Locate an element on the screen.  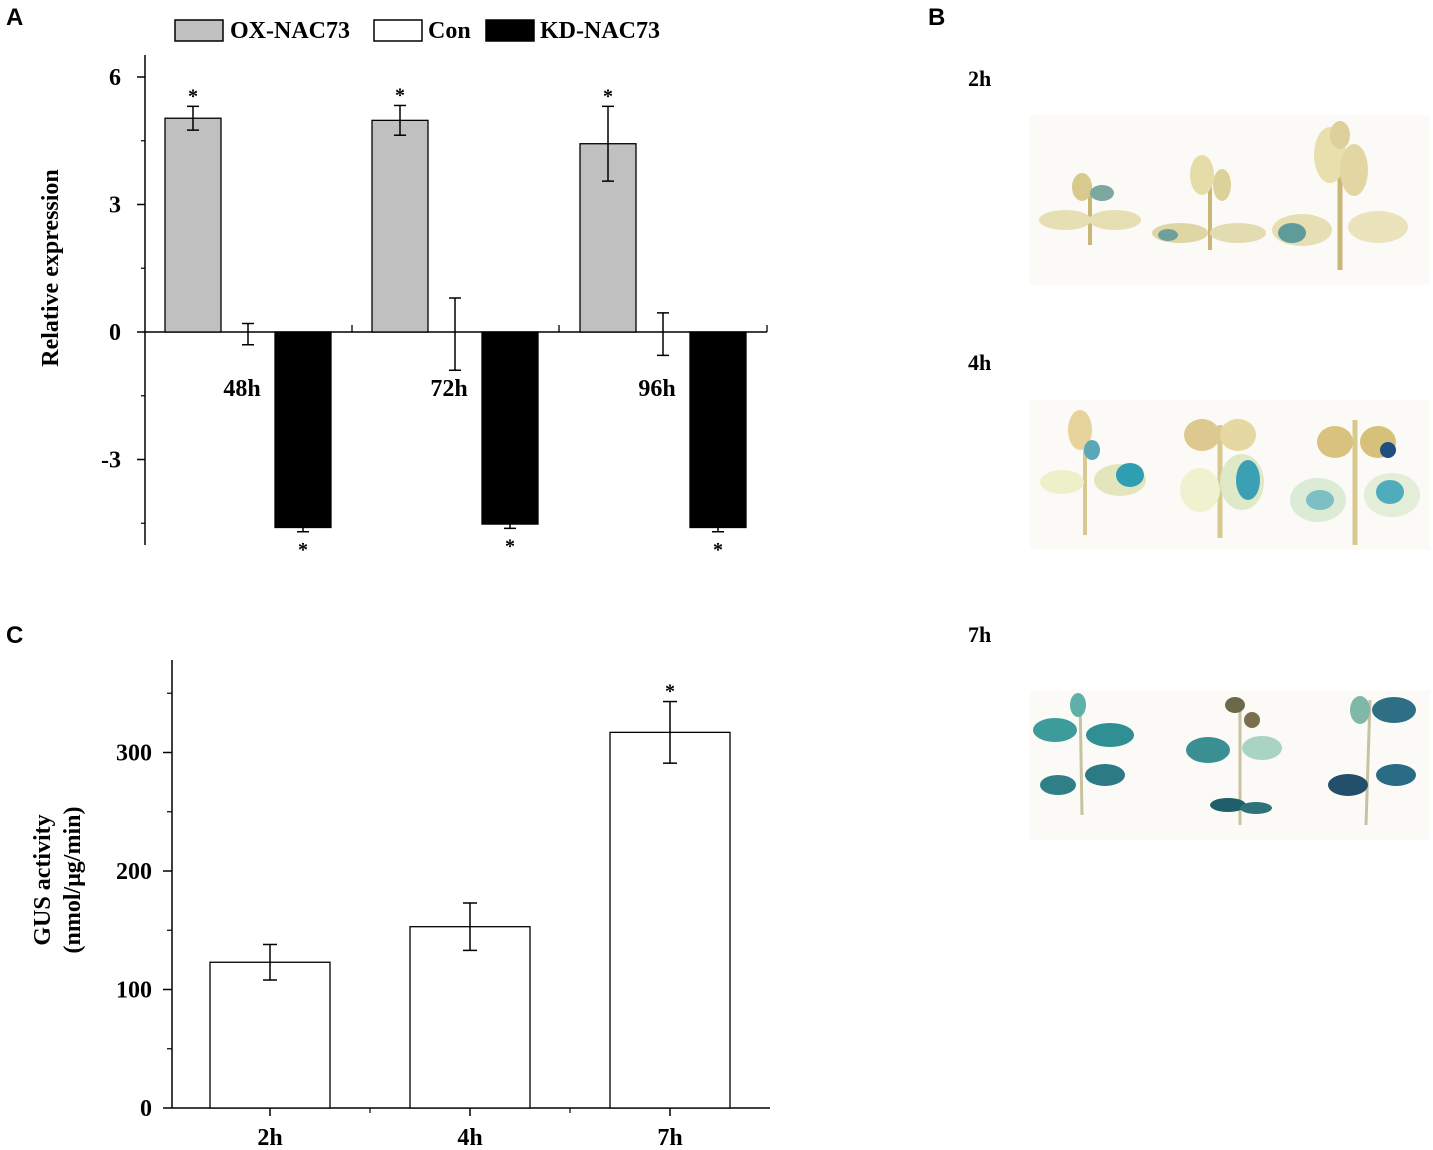
gus-stained-seedlings-2h is located at coordinates (1230, 200).